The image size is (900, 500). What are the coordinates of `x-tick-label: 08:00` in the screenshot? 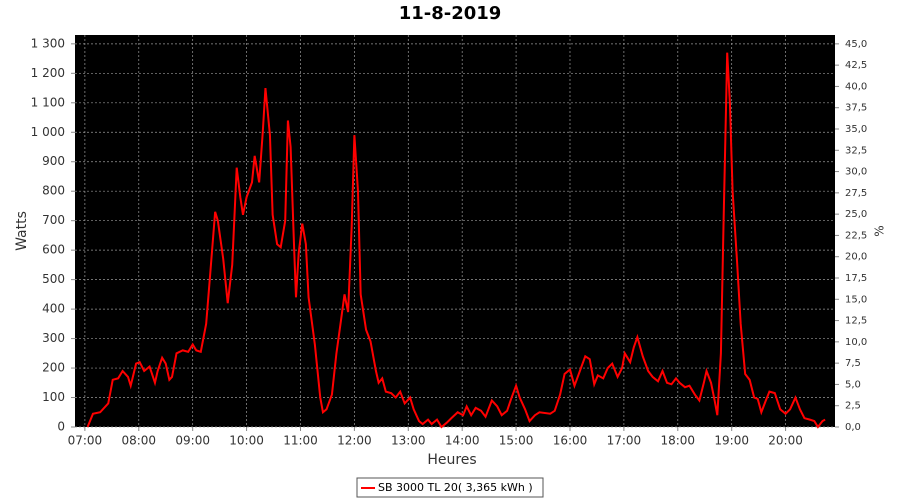 It's located at (138, 441).